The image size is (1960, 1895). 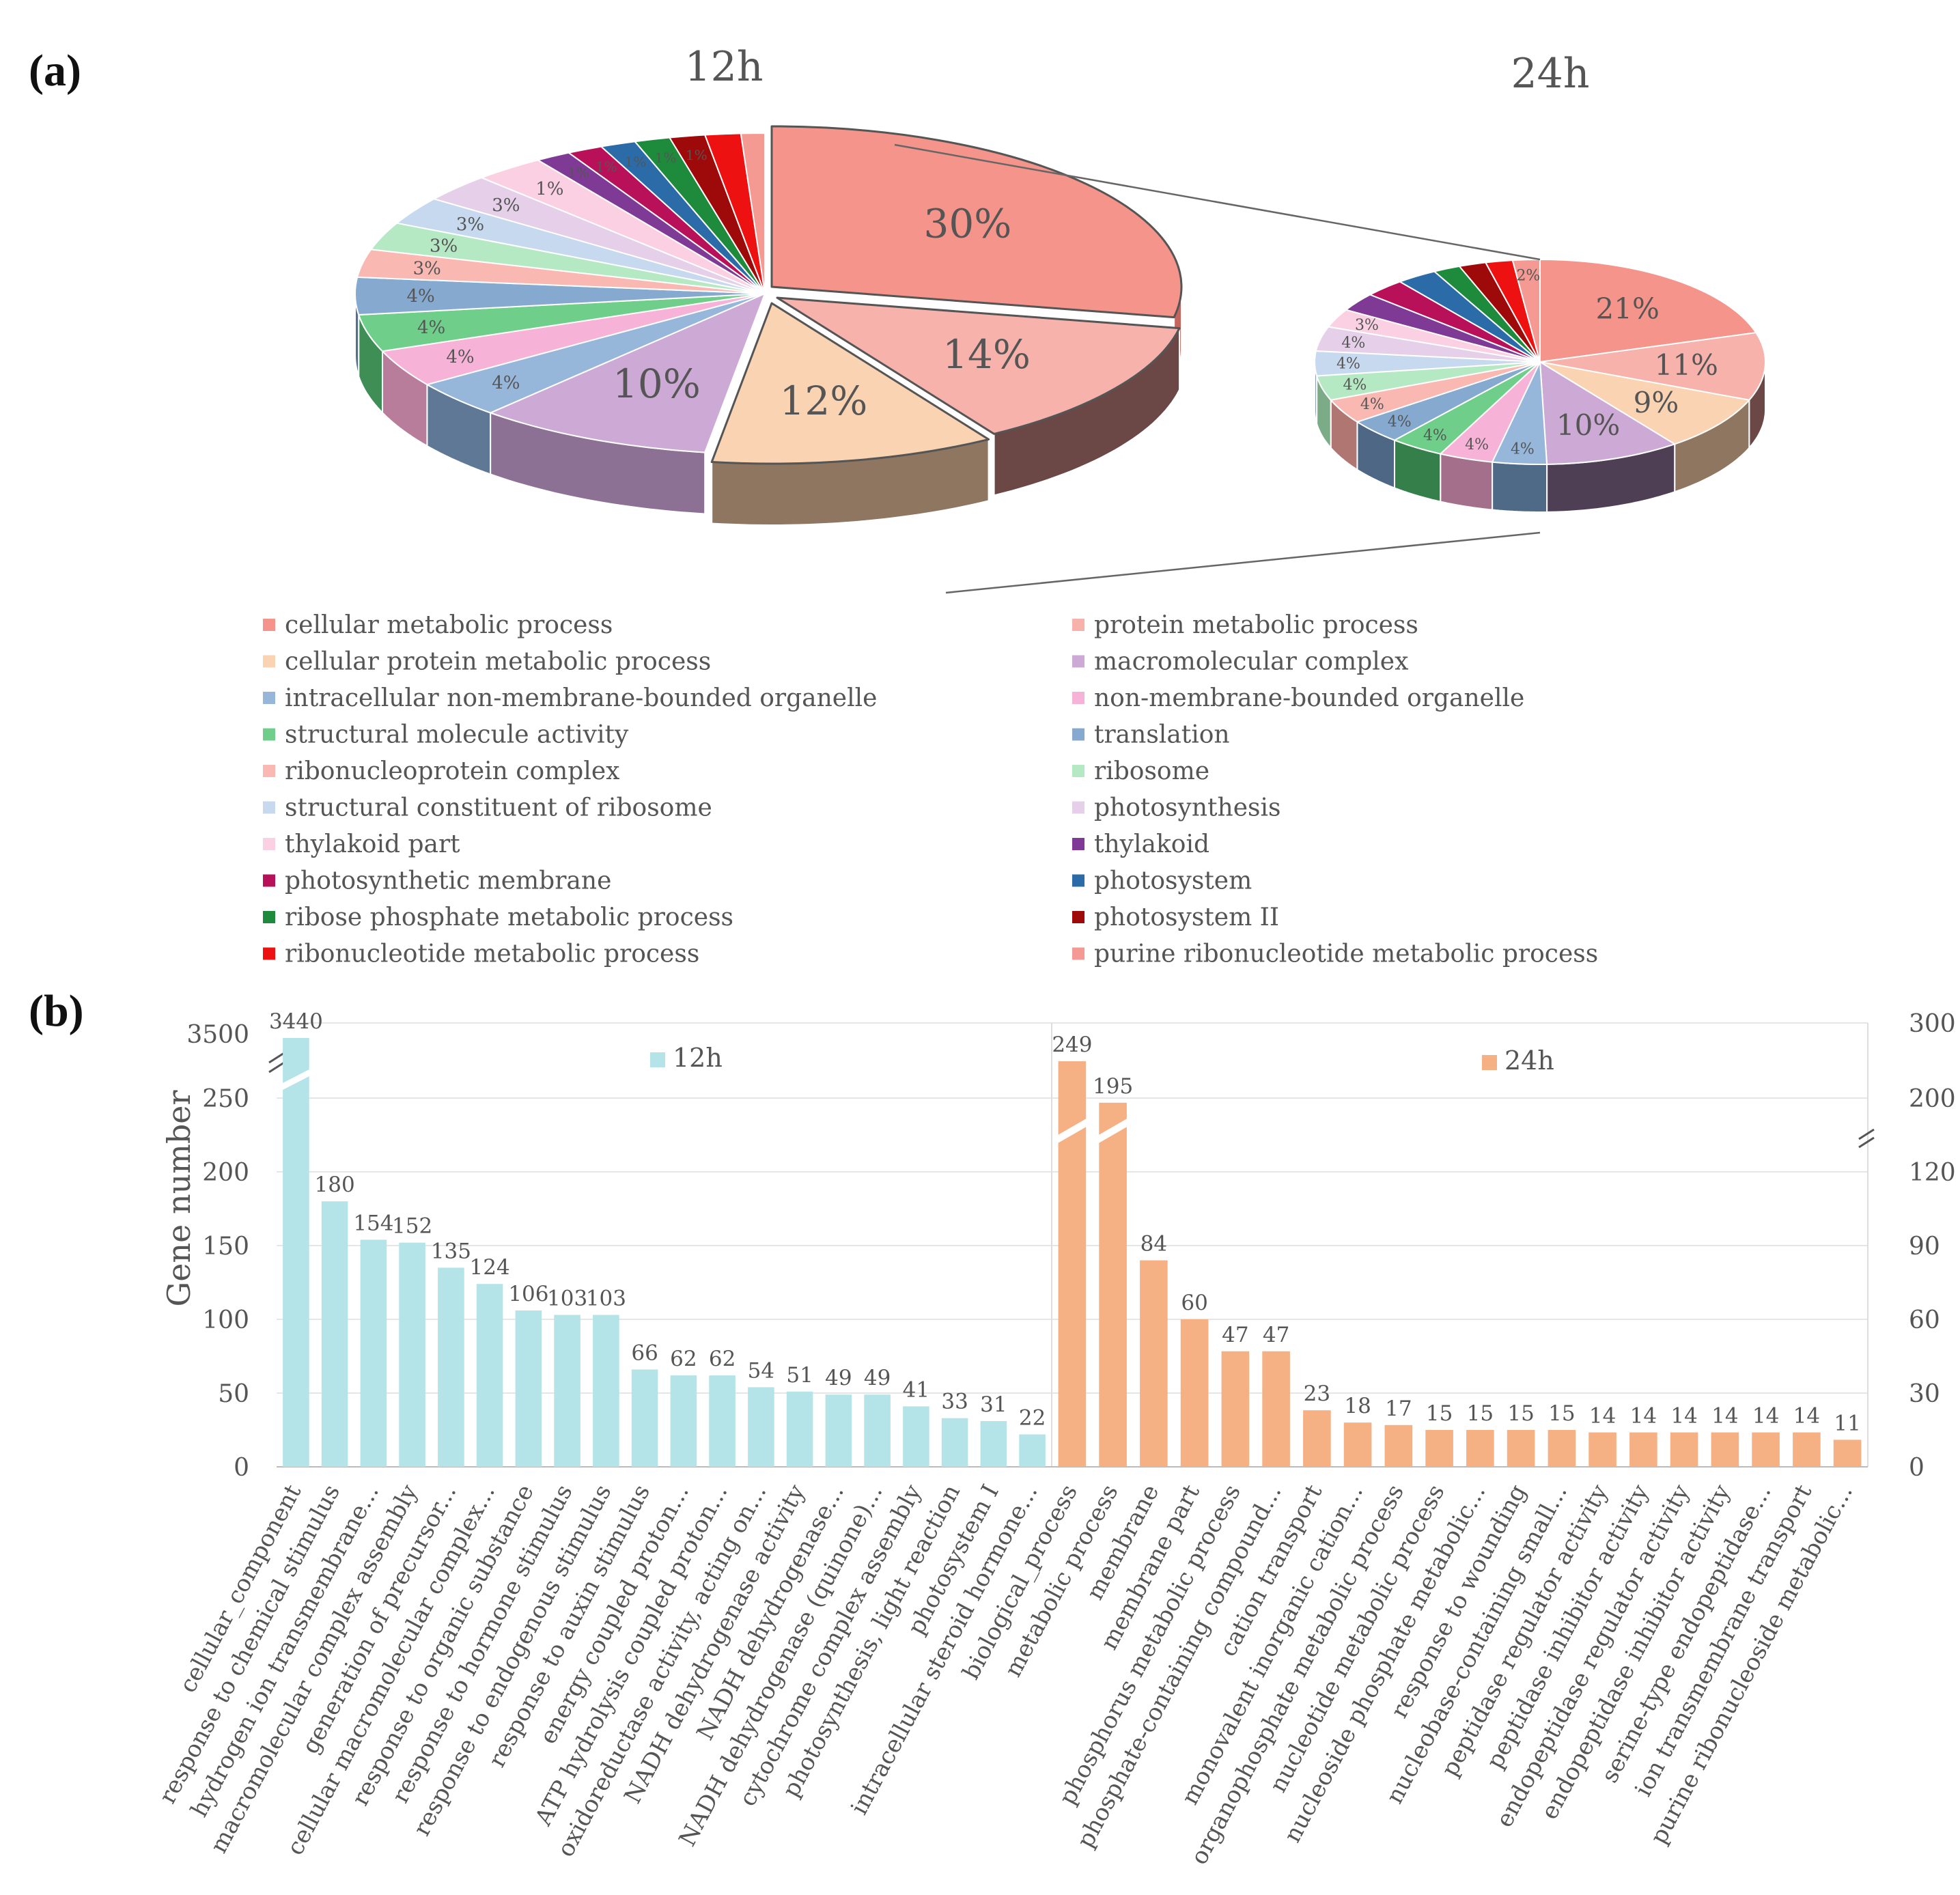 What do you see at coordinates (986, 355) in the screenshot?
I see `pie-value-label: 14%` at bounding box center [986, 355].